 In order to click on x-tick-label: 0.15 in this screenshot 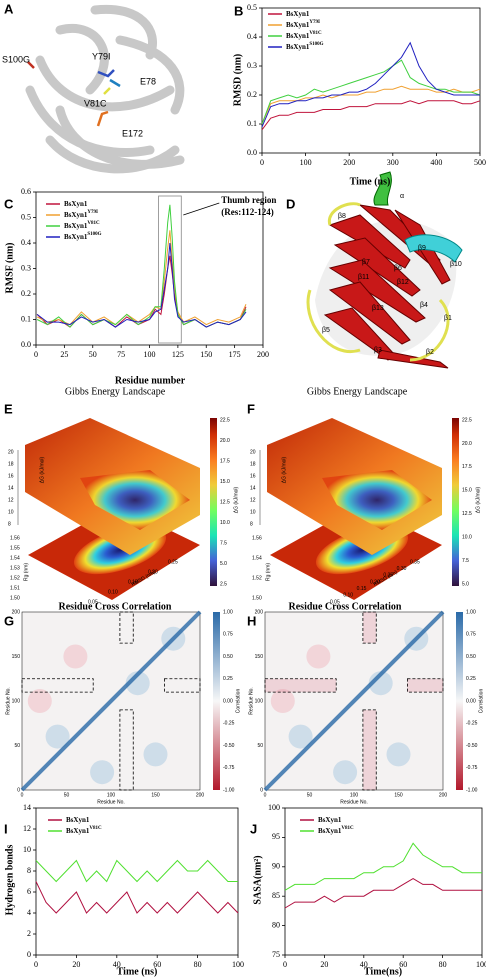, I will do `click(133, 582)`.